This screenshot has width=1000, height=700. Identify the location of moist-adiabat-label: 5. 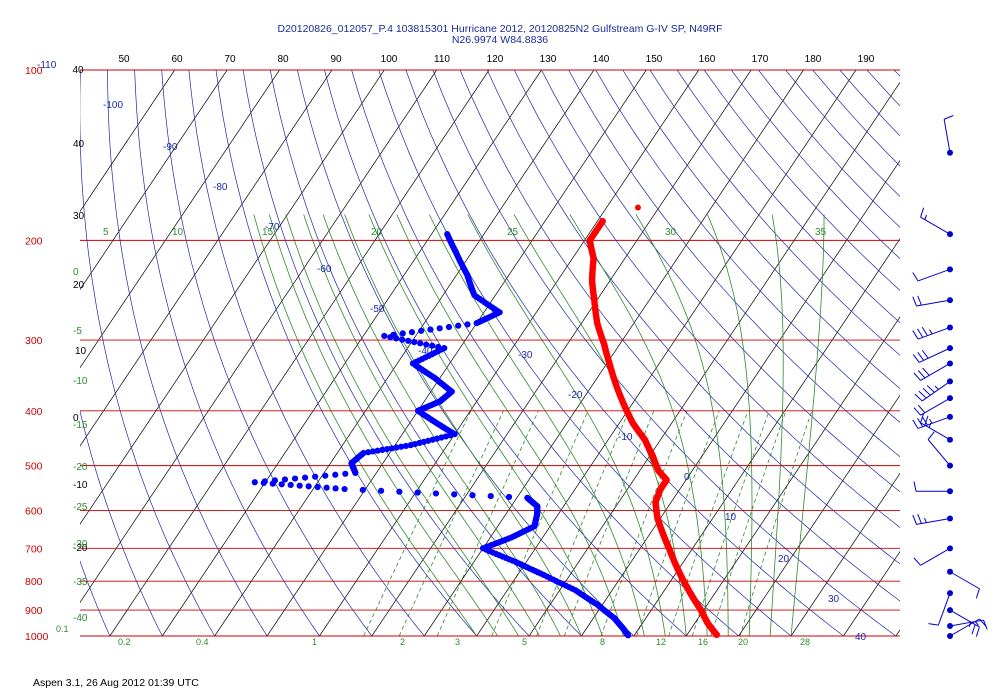
(106, 232).